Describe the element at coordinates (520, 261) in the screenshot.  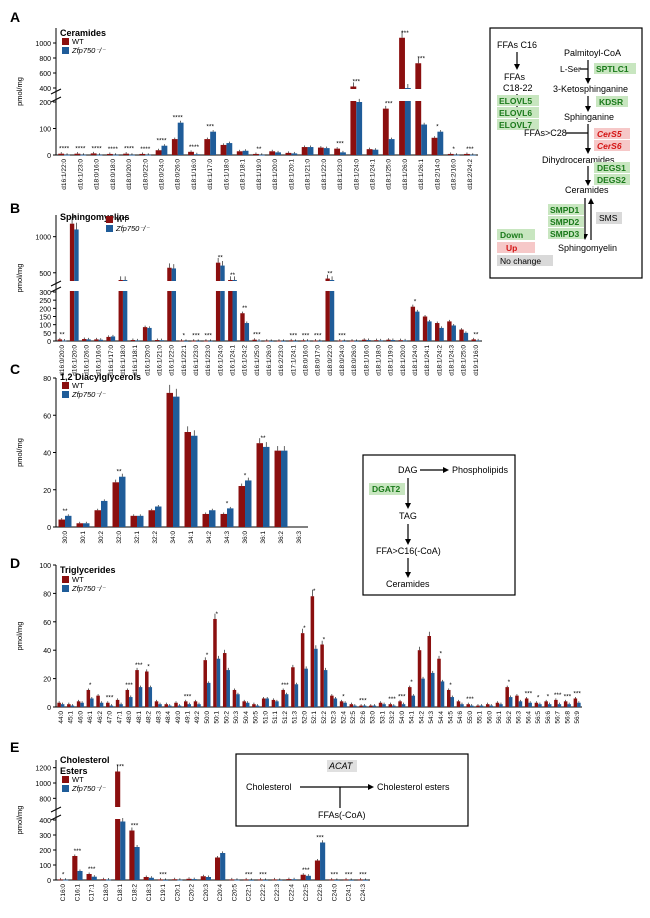
I see `legend-no-change: No change` at that location.